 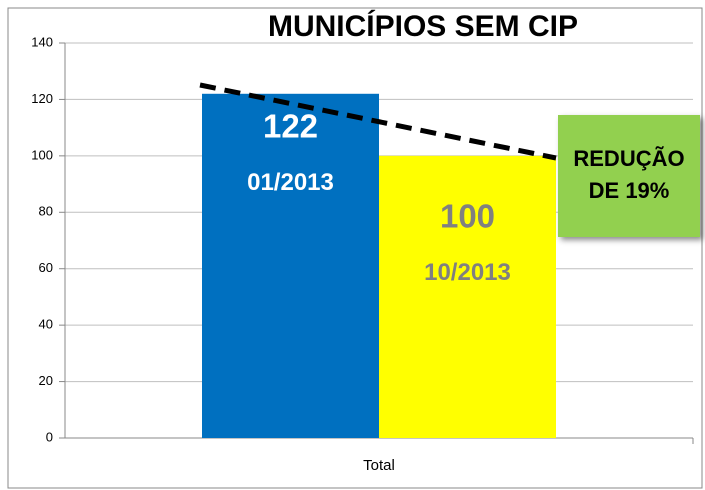 I want to click on y-tick-label: 40, so click(x=46, y=324).